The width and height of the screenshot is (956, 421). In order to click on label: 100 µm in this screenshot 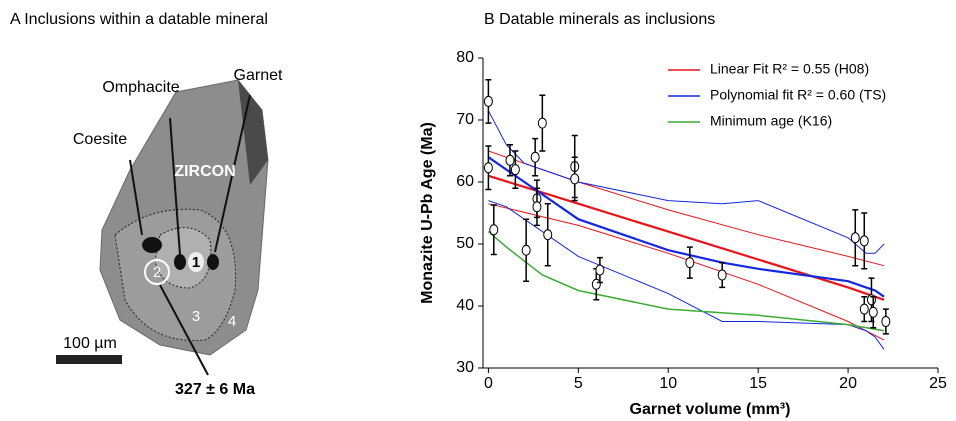, I will do `click(90, 343)`.